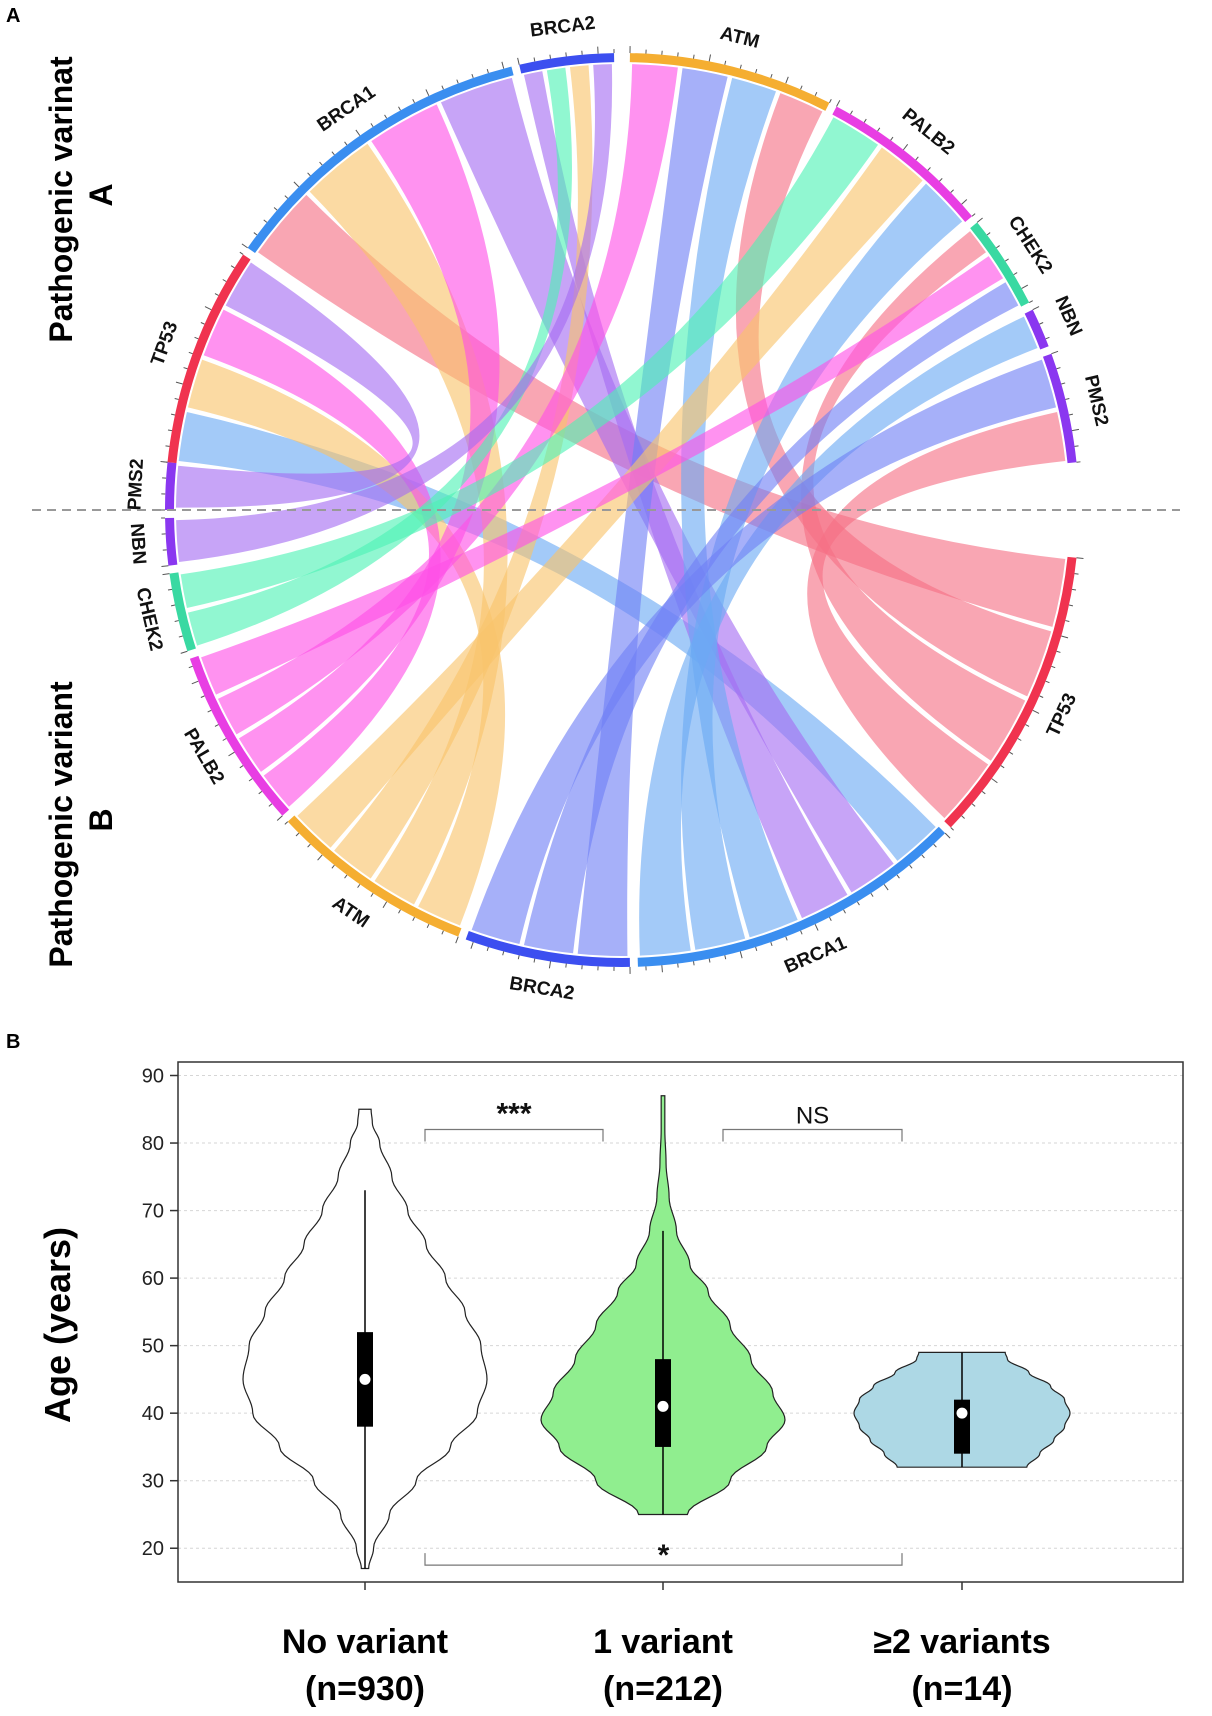  What do you see at coordinates (153, 1414) in the screenshot?
I see `y-tick-label: 40` at bounding box center [153, 1414].